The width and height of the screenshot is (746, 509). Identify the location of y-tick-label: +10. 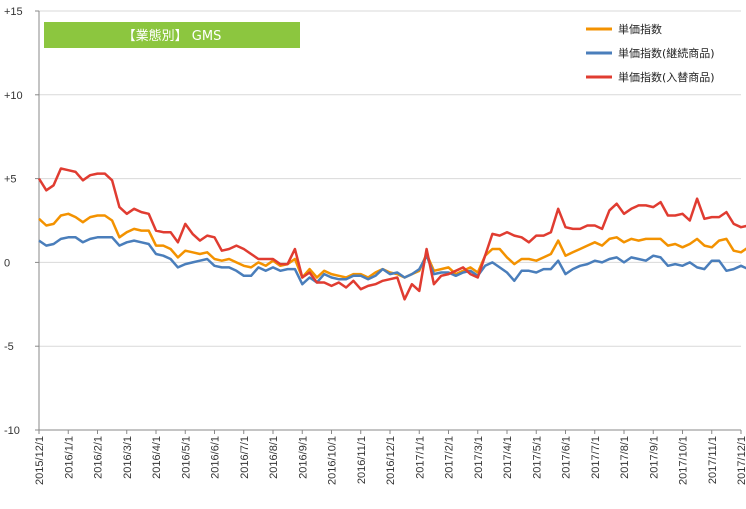
(13, 96).